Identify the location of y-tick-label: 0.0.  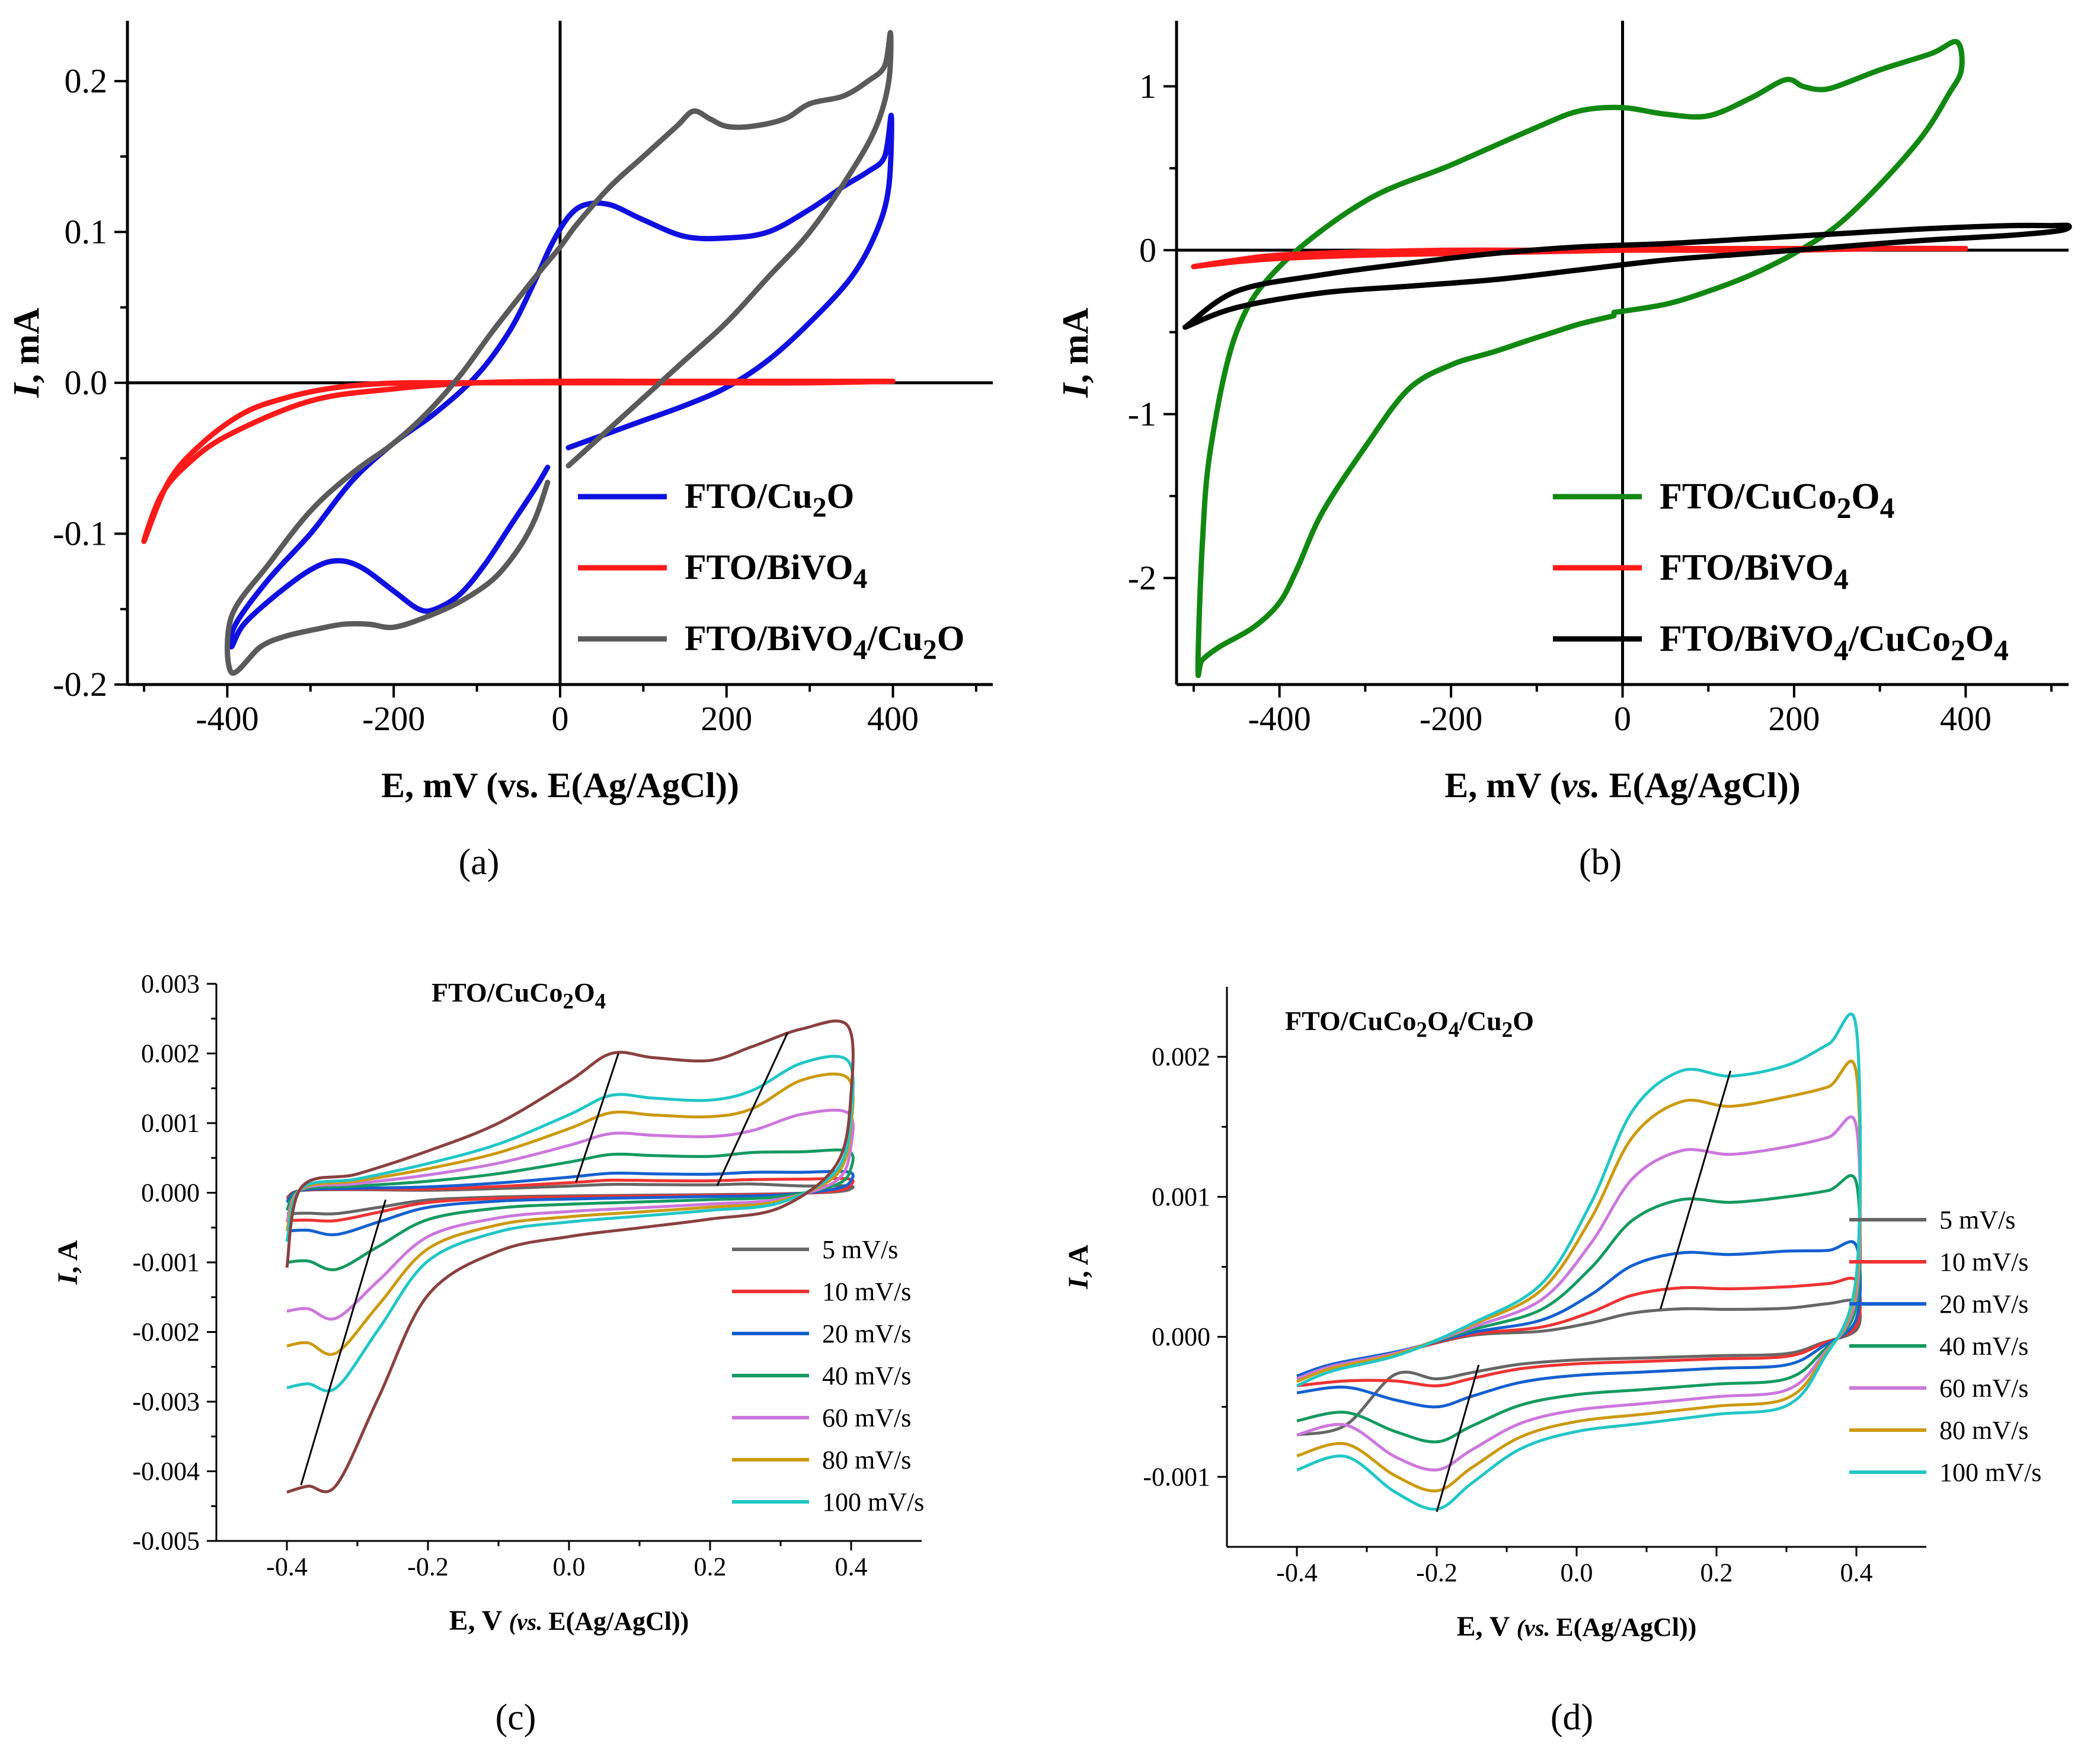
(86, 382).